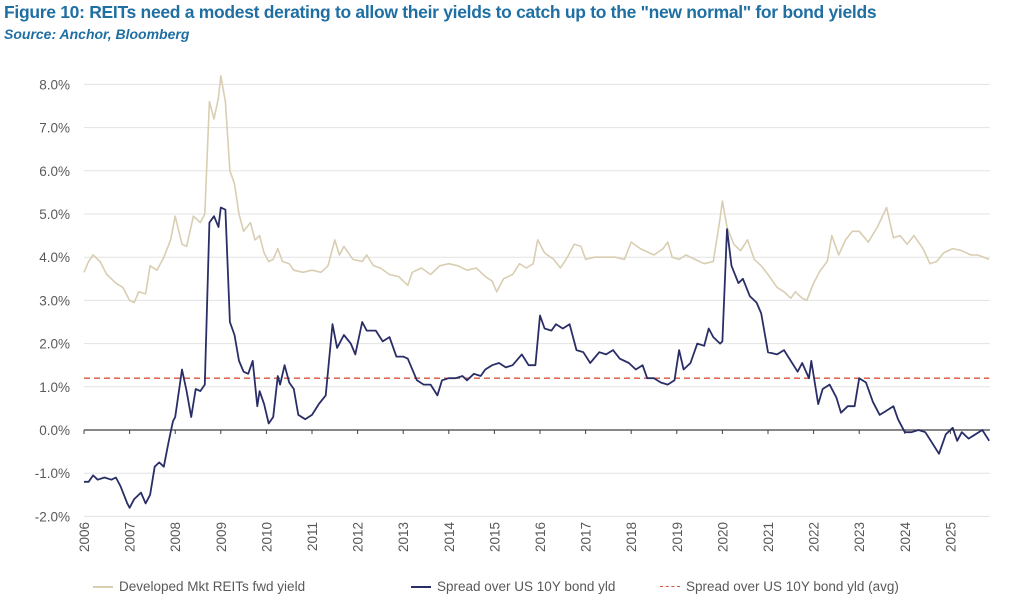 The image size is (1024, 598). Describe the element at coordinates (266, 537) in the screenshot. I see `x-tick-label: 2010` at that location.